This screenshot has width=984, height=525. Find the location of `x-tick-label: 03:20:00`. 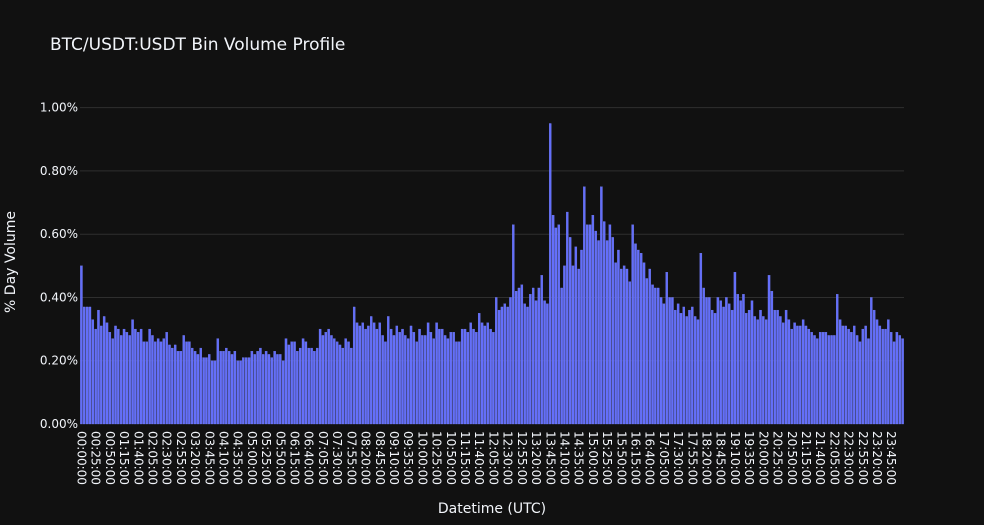

x-tick-label: 03:20:00 is located at coordinates (195, 458).